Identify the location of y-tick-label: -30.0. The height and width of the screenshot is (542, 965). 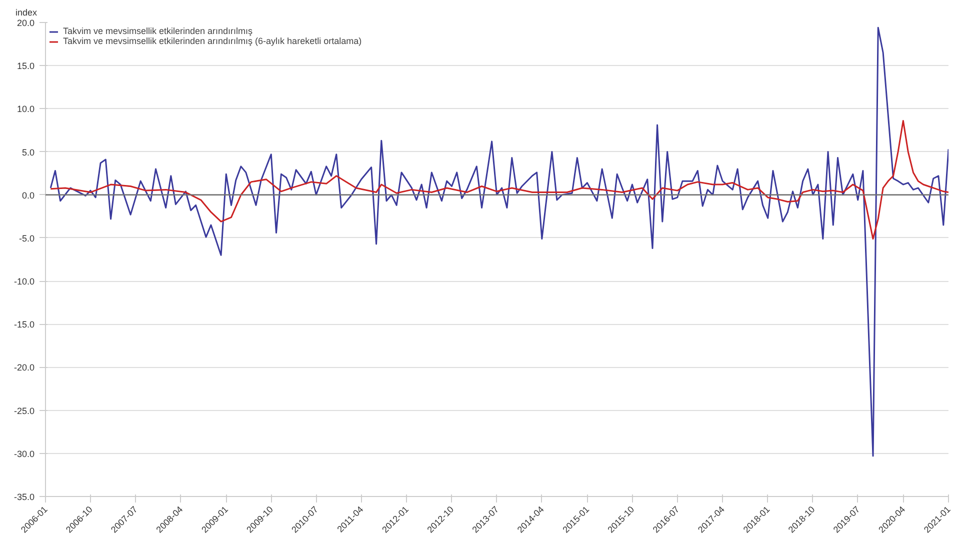
(24, 453).